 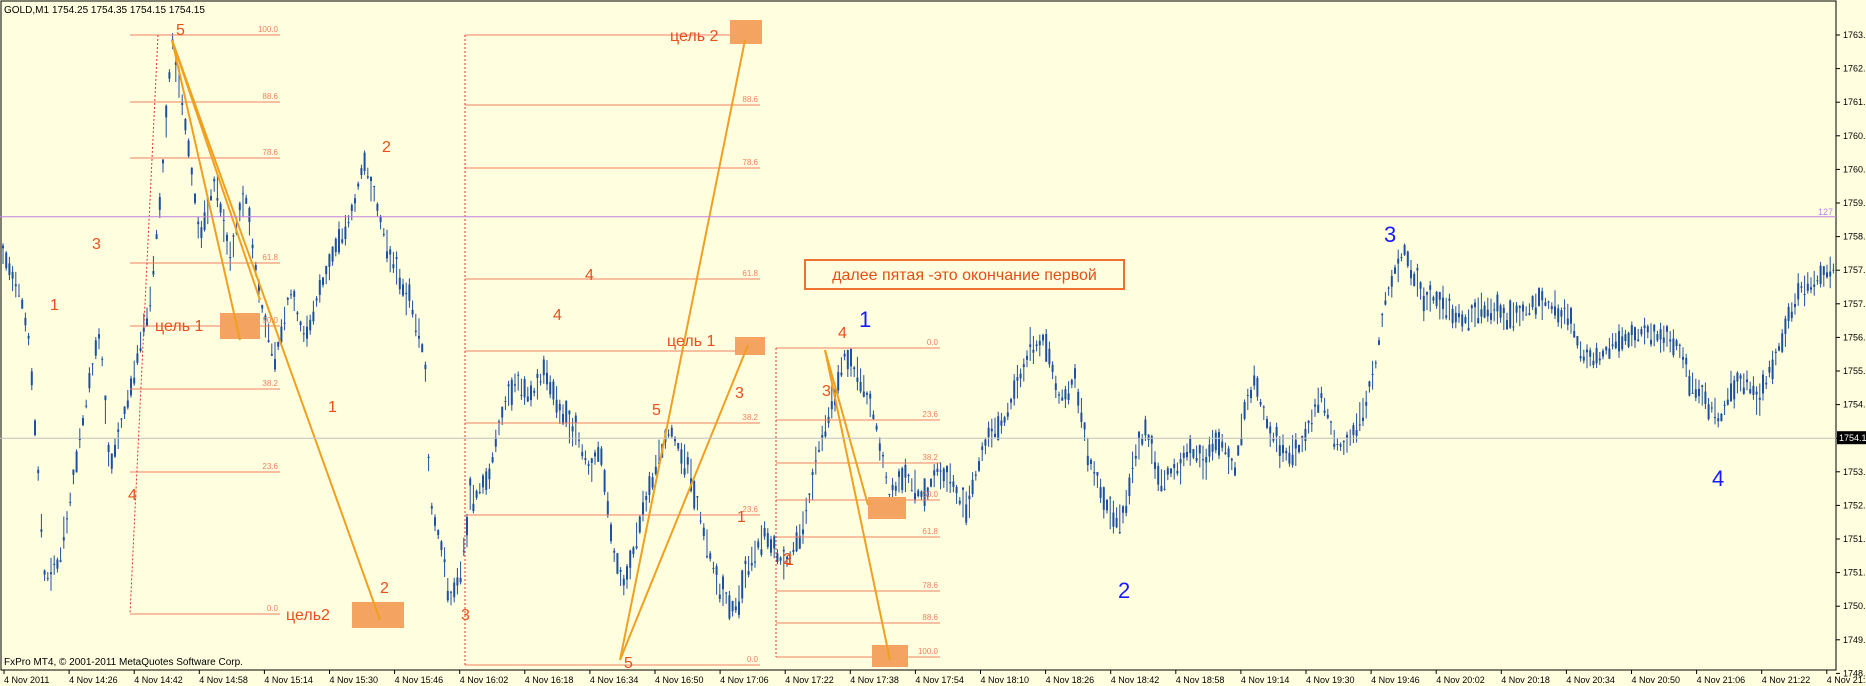 What do you see at coordinates (679, 680) in the screenshot?
I see `x-tick-label: 4 Nov 16:50` at bounding box center [679, 680].